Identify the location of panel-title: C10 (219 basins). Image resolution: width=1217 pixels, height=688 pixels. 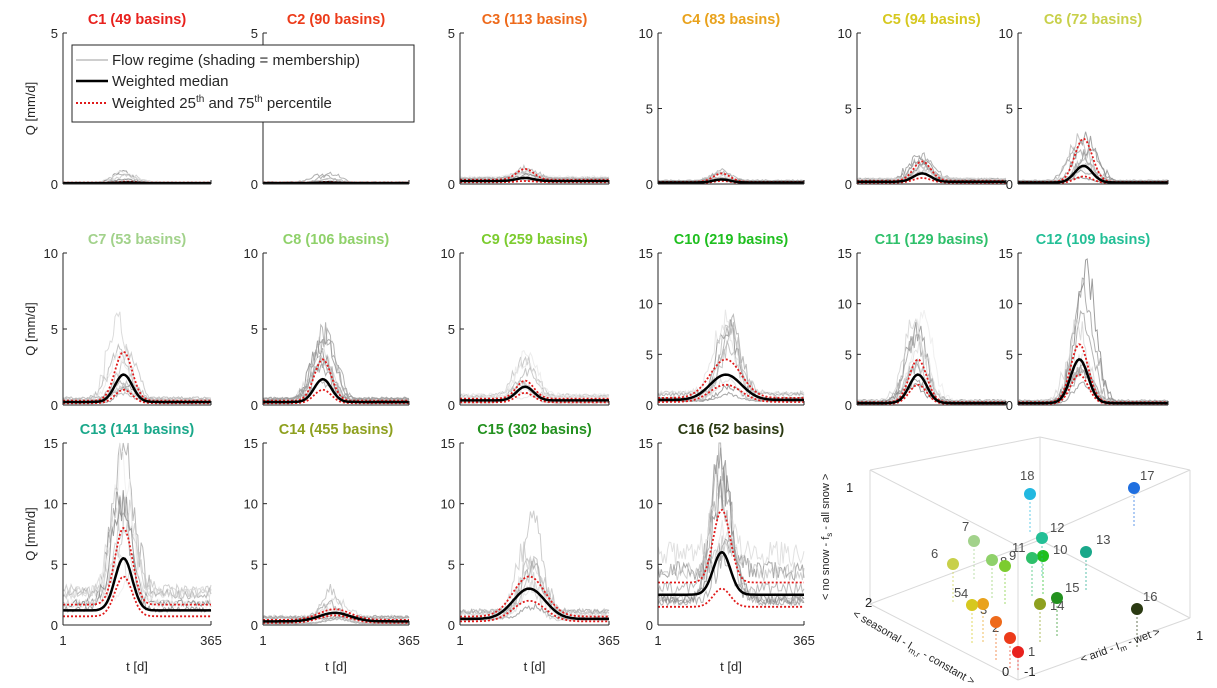
(731, 240).